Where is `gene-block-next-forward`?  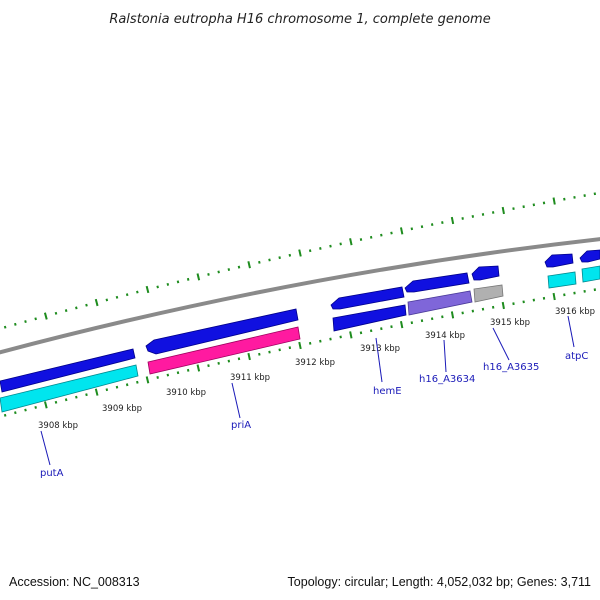
gene-block-next-forward is located at coordinates (589, 256).